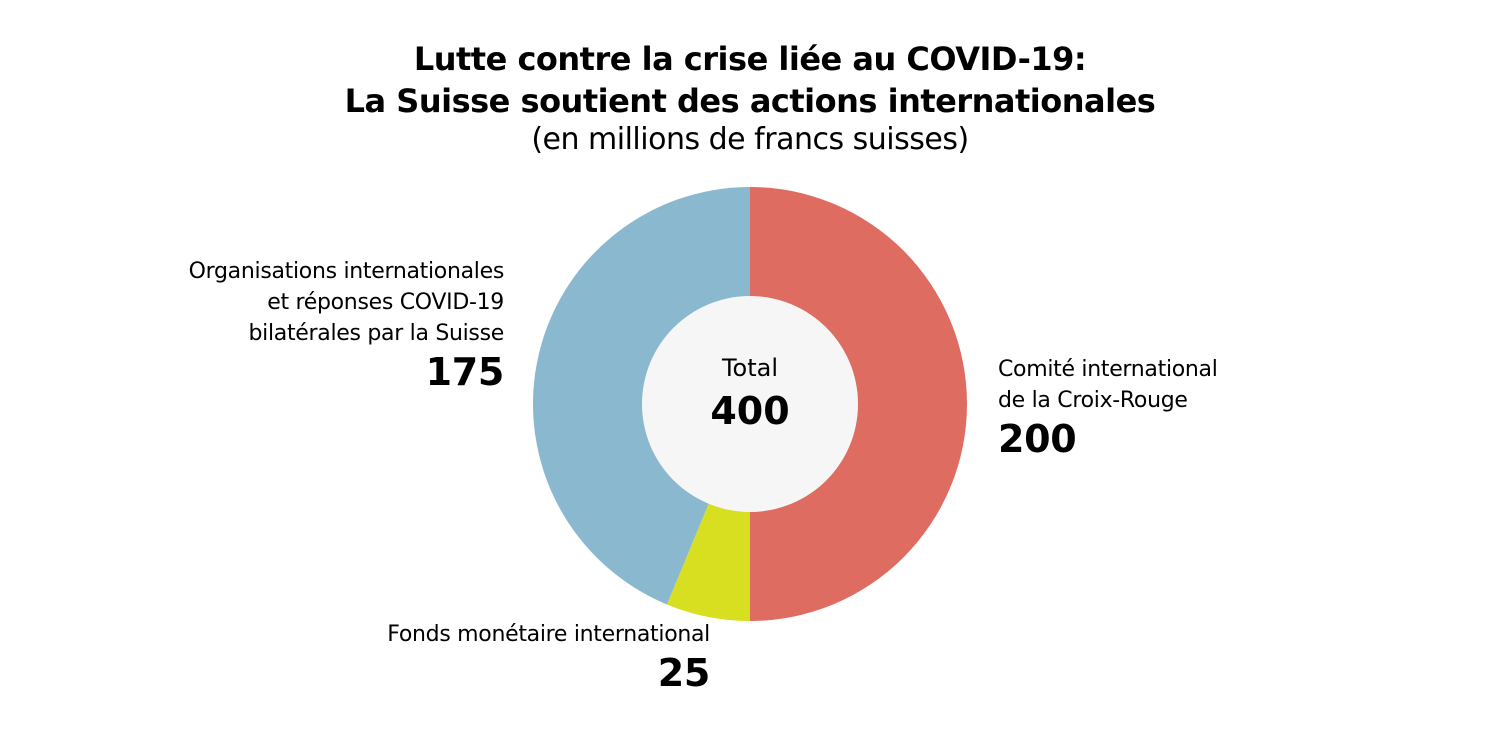  What do you see at coordinates (1093, 400) in the screenshot?
I see `label-line: de la Croix-Rouge` at bounding box center [1093, 400].